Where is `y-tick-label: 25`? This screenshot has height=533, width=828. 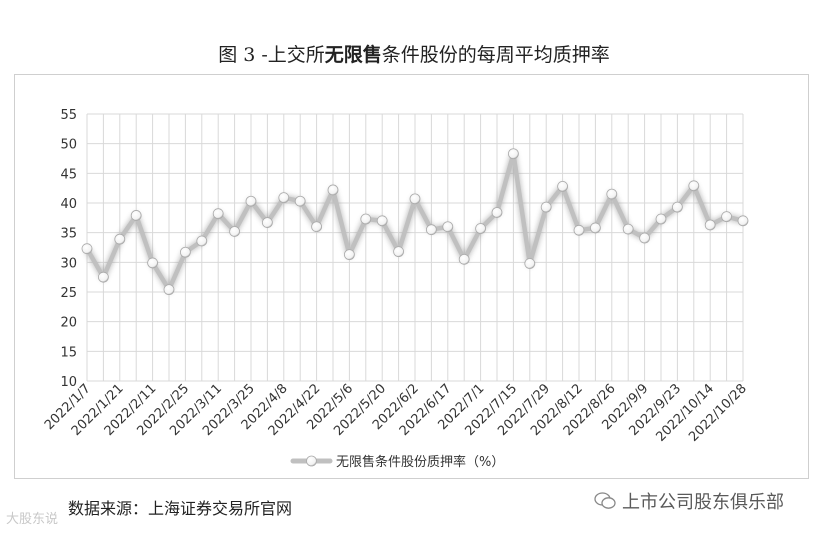 y-tick-label: 25 is located at coordinates (68, 293).